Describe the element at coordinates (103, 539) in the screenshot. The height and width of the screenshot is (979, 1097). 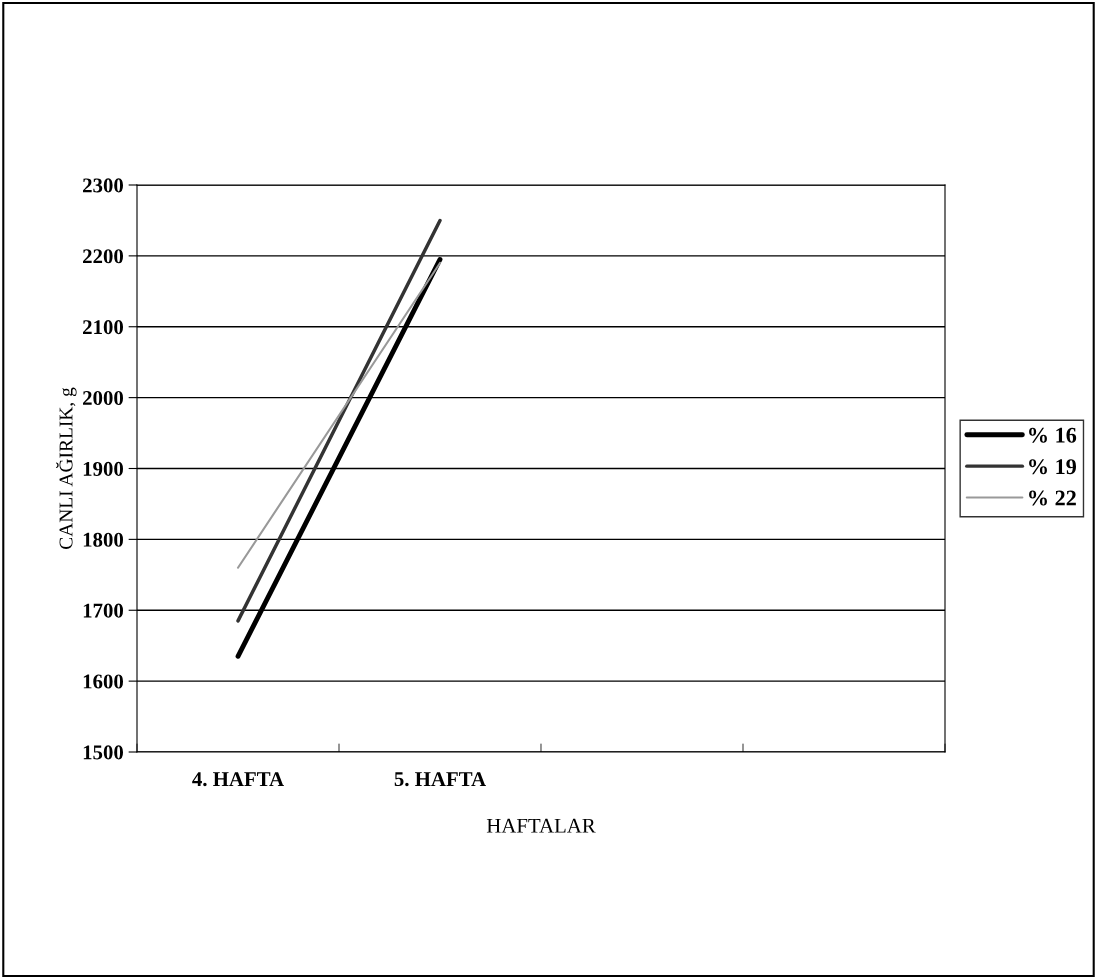
I see `y-tick-label: 1800` at that location.